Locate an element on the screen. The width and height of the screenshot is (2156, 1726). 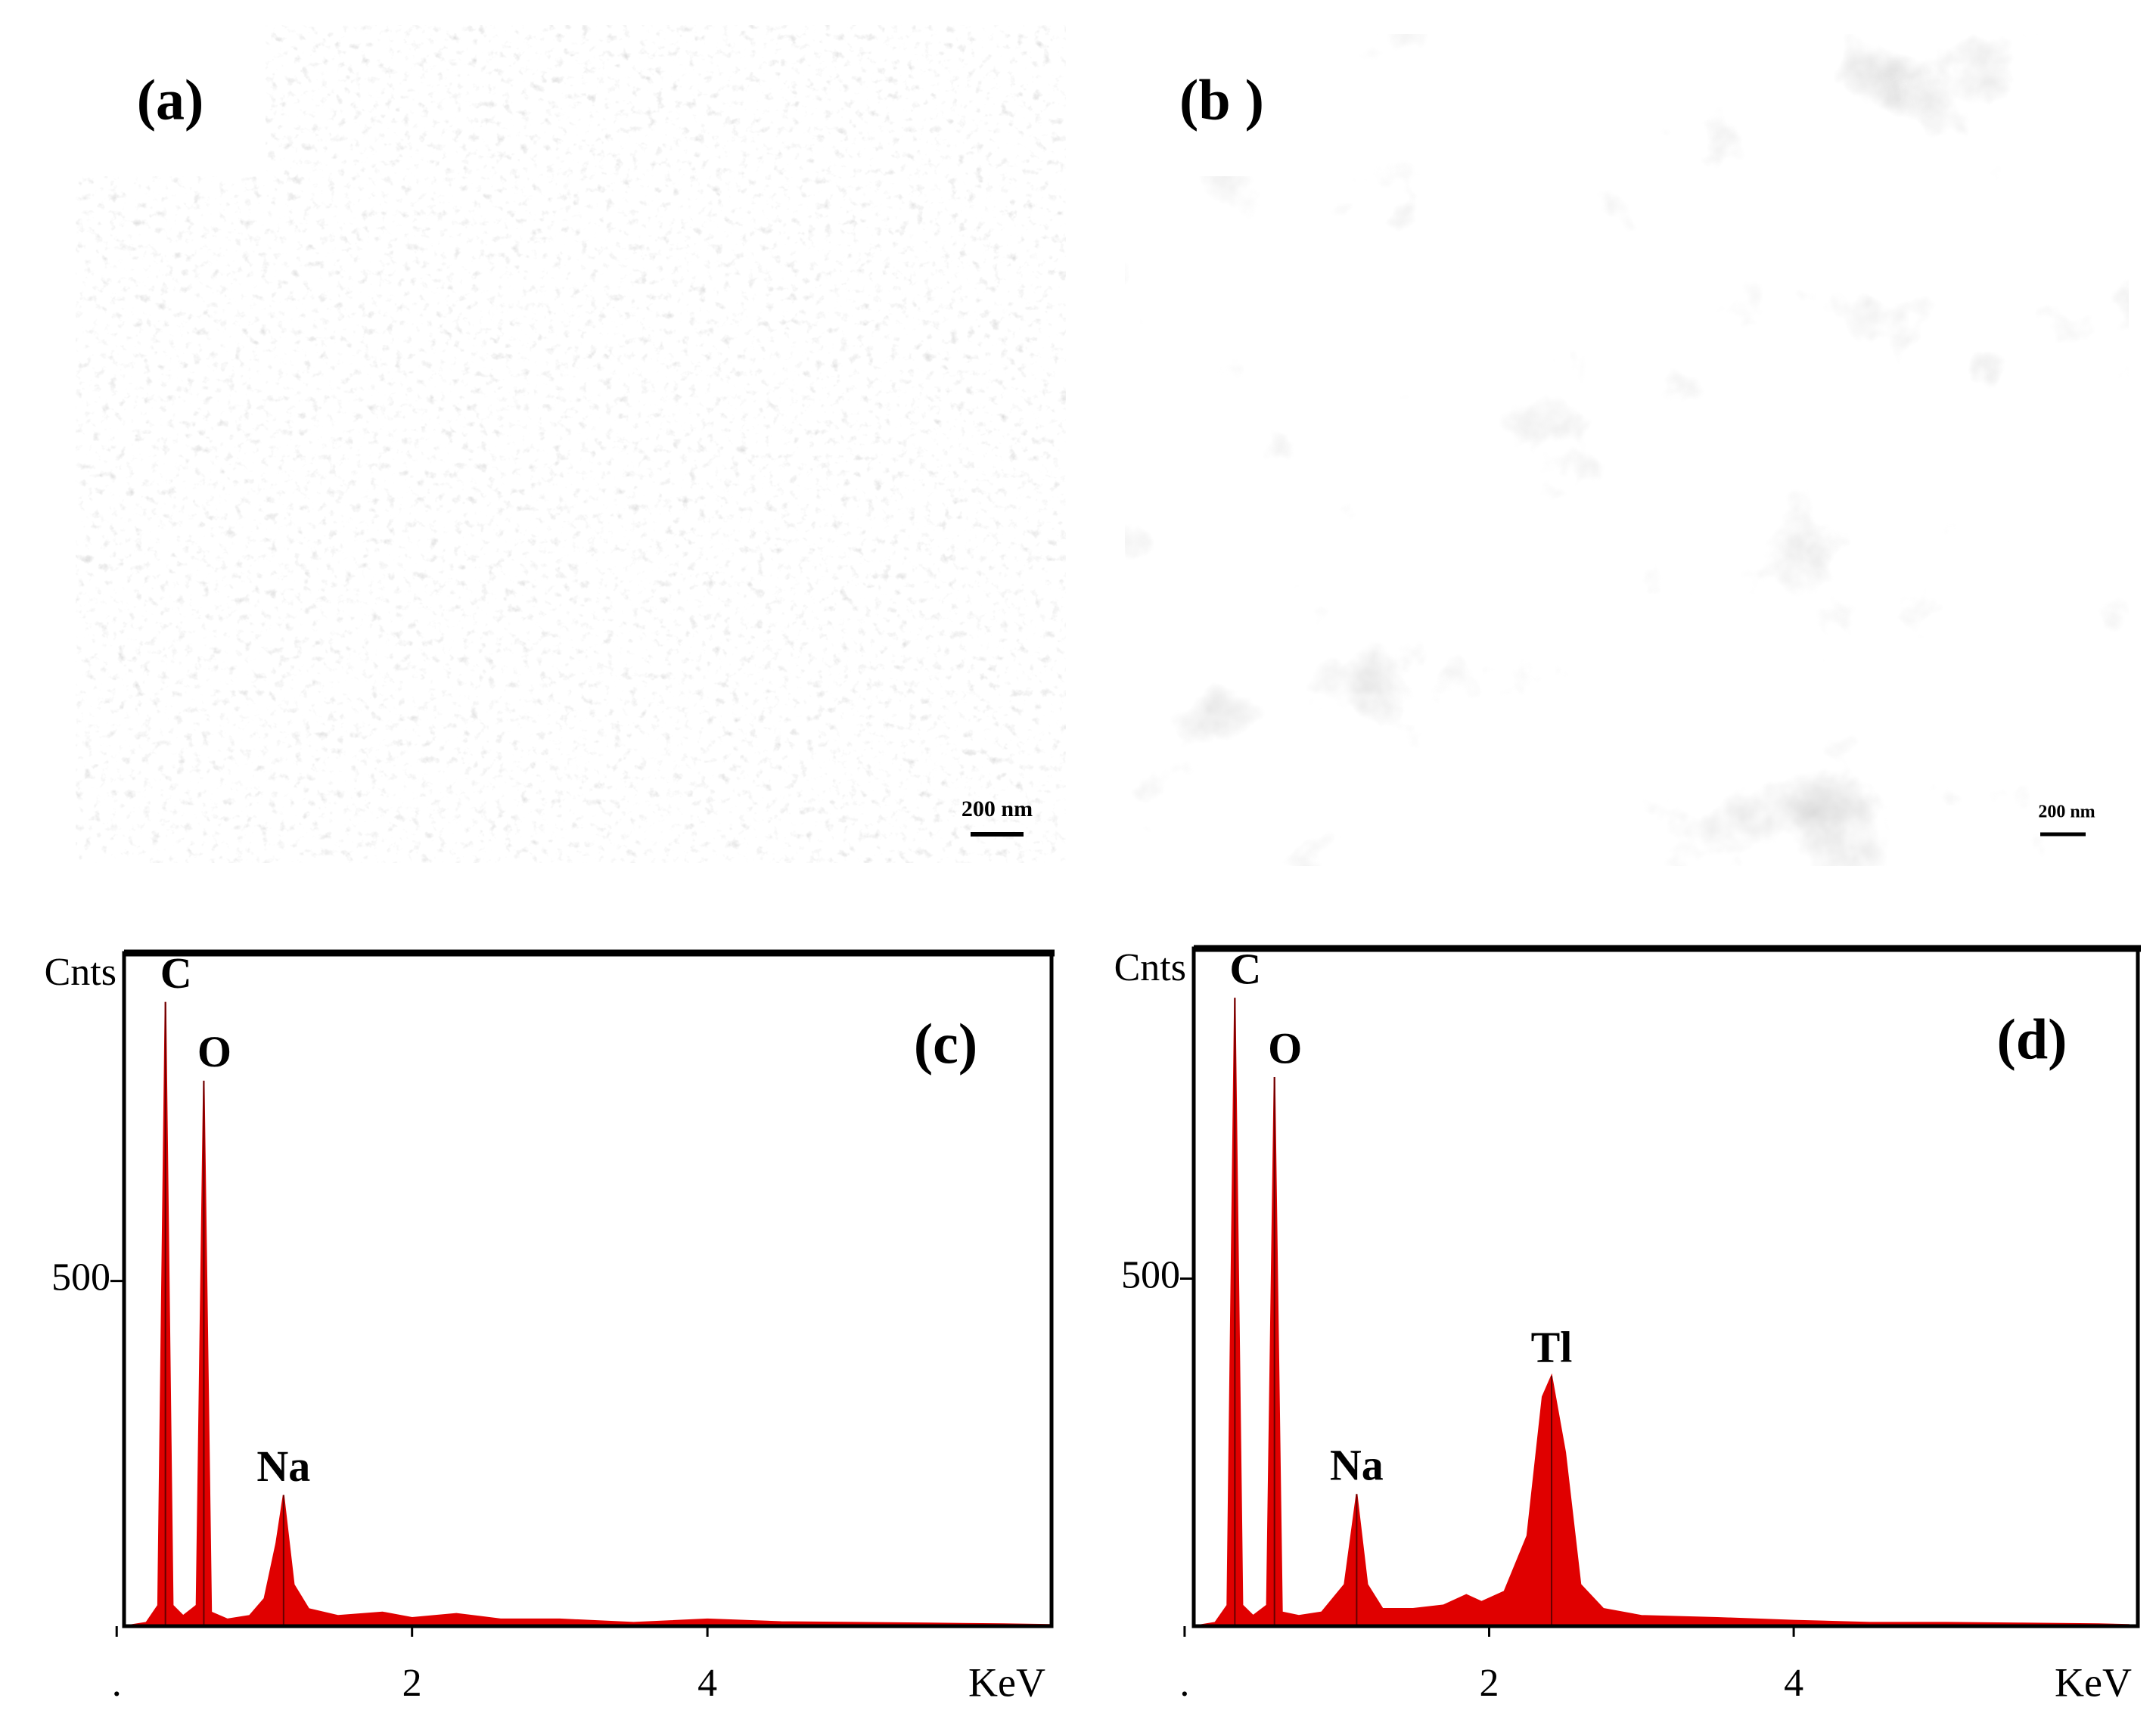
peak-label: Tl is located at coordinates (1552, 1346).